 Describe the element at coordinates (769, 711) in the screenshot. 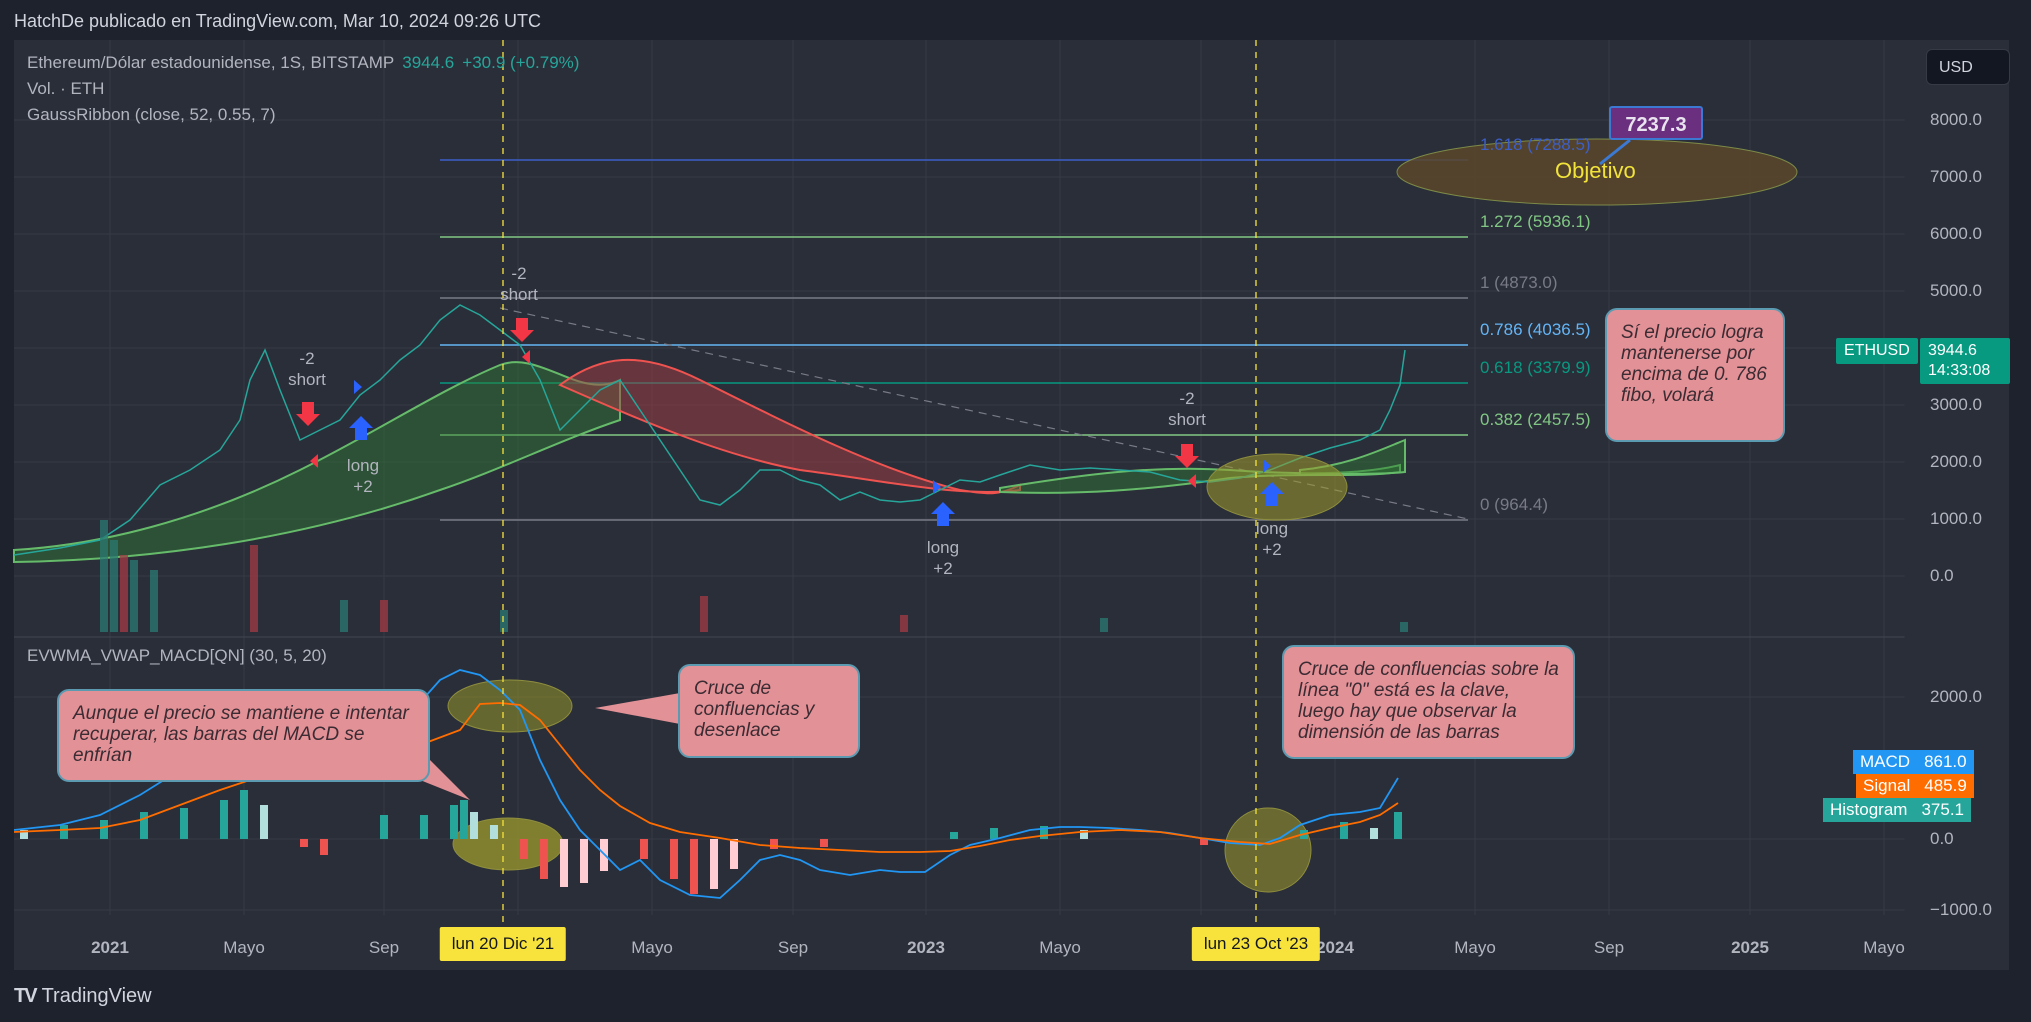

I see `macd-note-crossover: Cruce de confluencias y desenlace` at that location.